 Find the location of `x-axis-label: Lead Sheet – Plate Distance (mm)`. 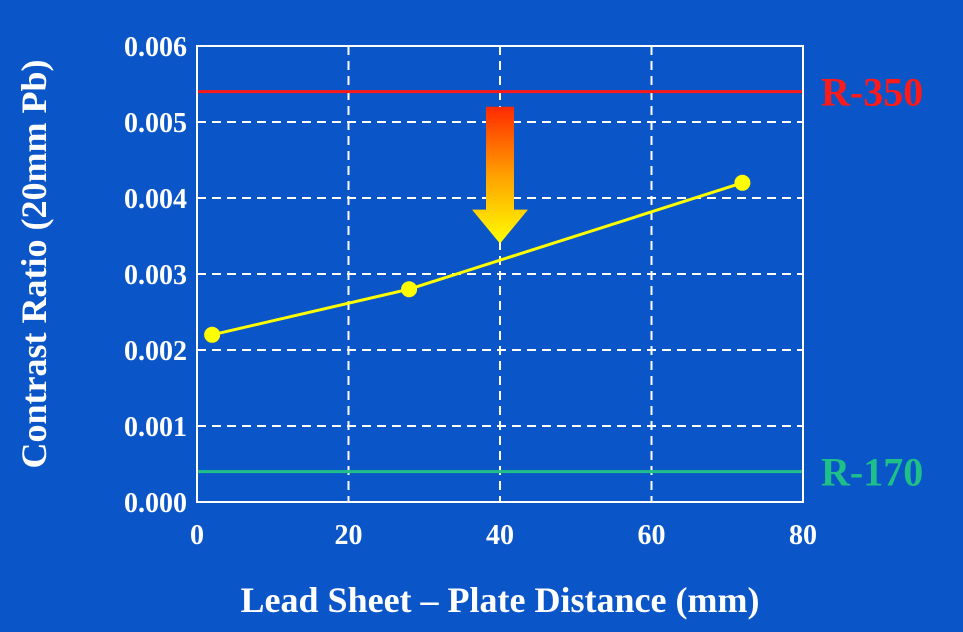

x-axis-label: Lead Sheet – Plate Distance (mm) is located at coordinates (500, 600).